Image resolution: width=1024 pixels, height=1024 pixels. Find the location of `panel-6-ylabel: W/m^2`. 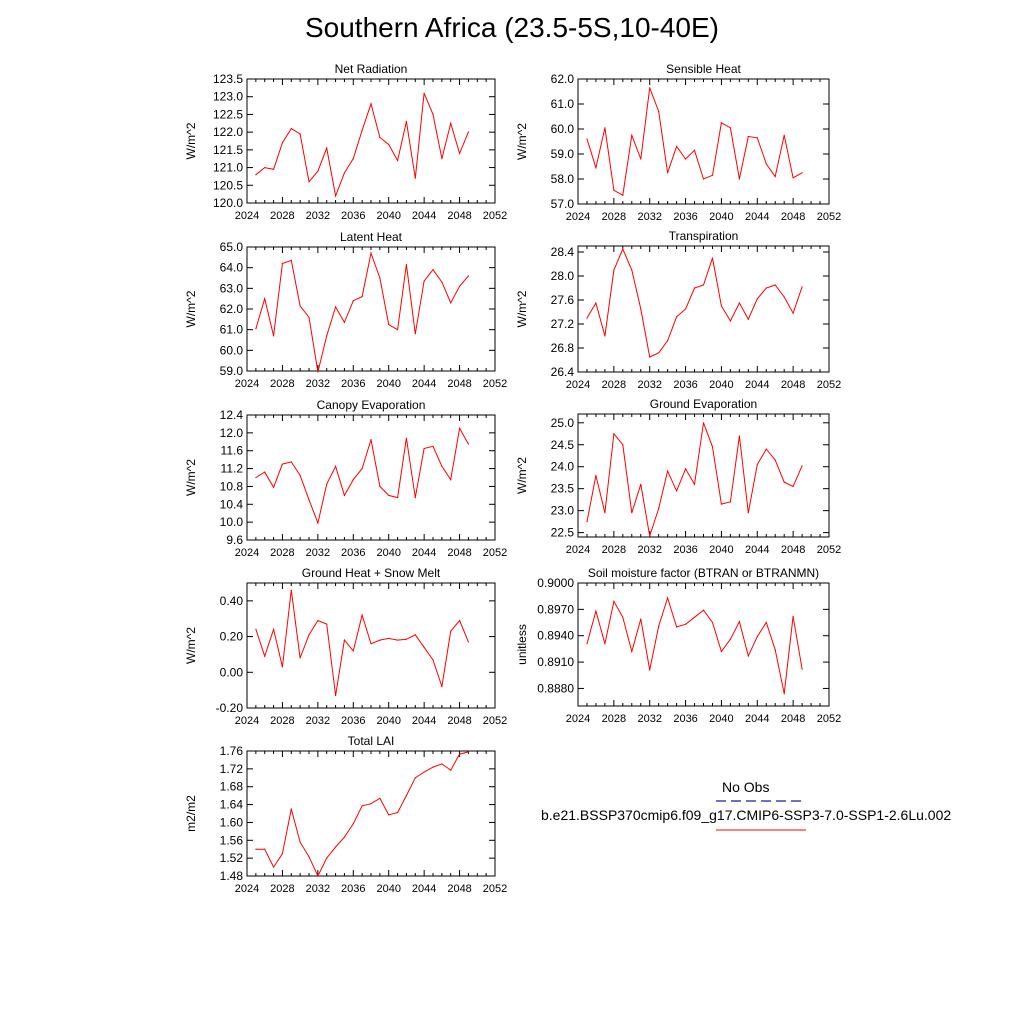

panel-6-ylabel: W/m^2 is located at coordinates (522, 475).